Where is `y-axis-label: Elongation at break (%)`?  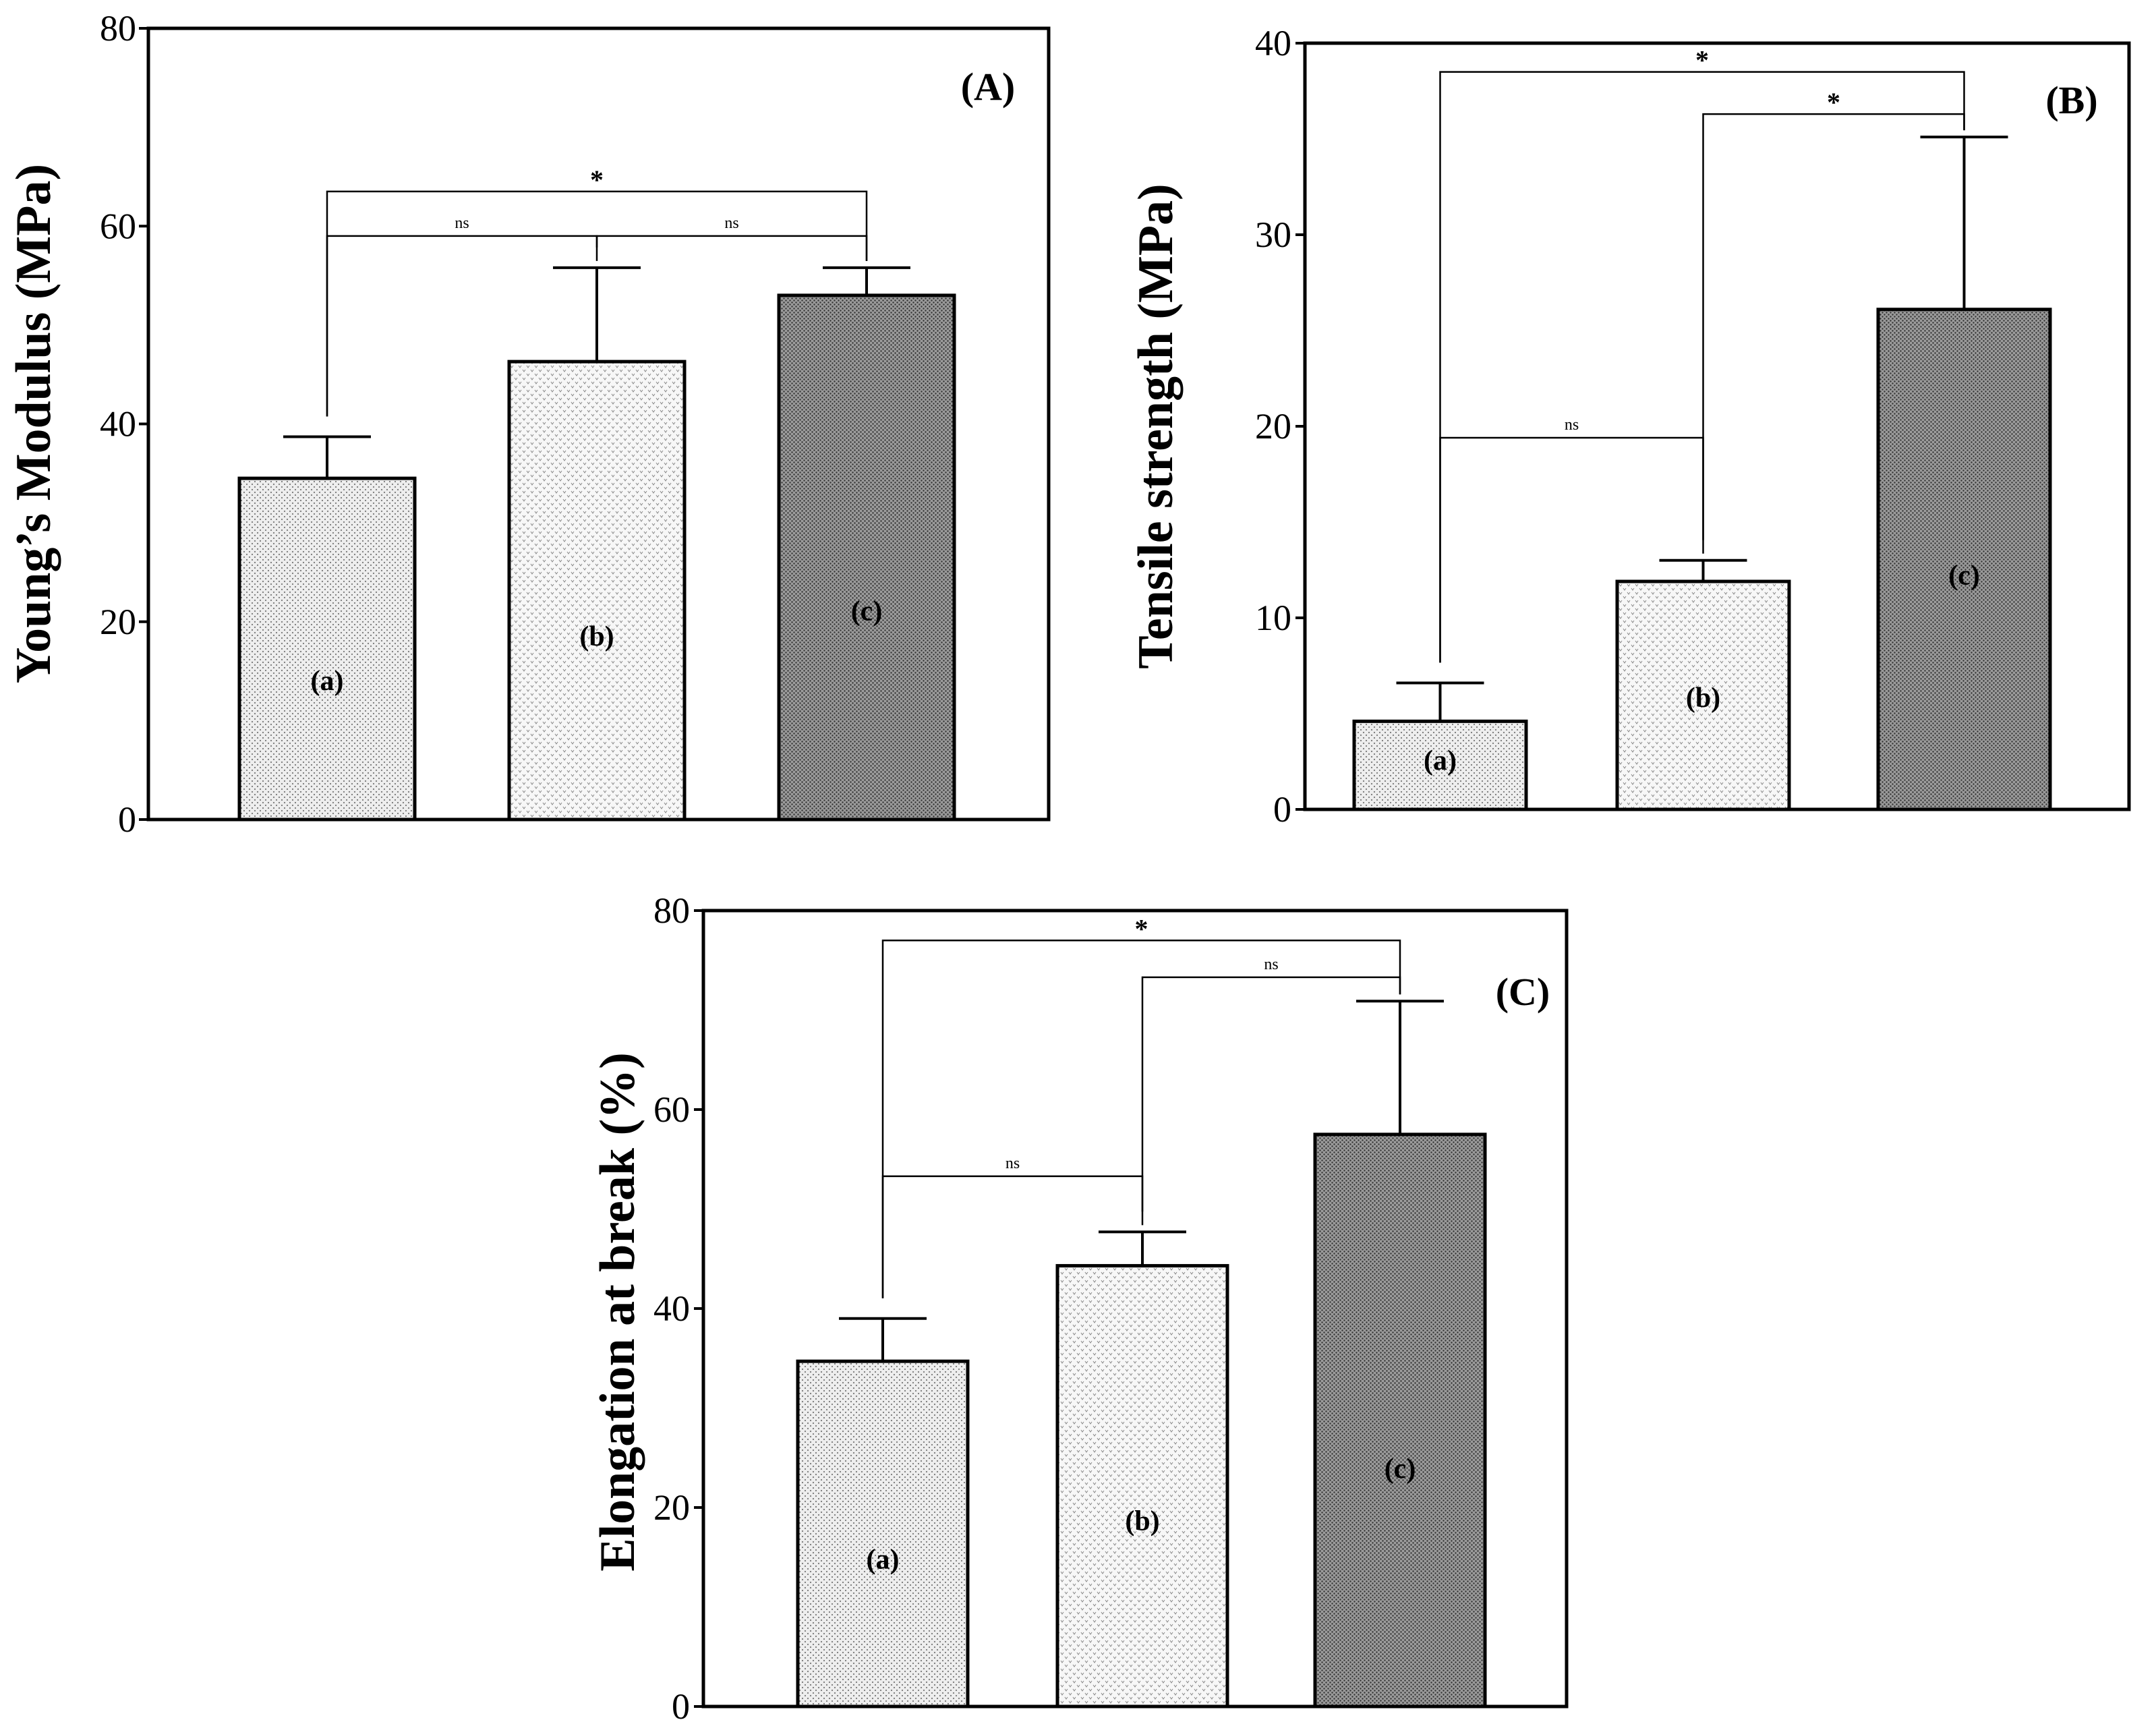
y-axis-label: Elongation at break (%) is located at coordinates (617, 1312).